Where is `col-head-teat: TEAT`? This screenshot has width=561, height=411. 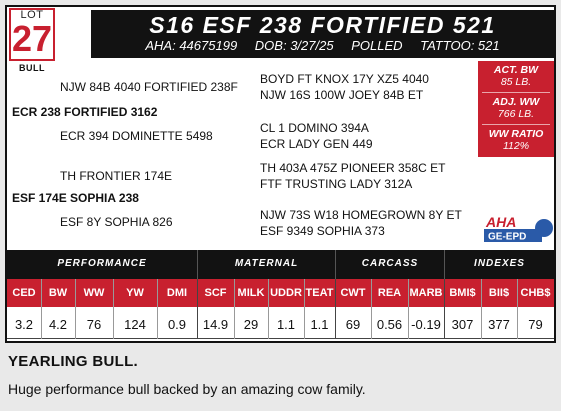 col-head-teat: TEAT is located at coordinates (319, 293).